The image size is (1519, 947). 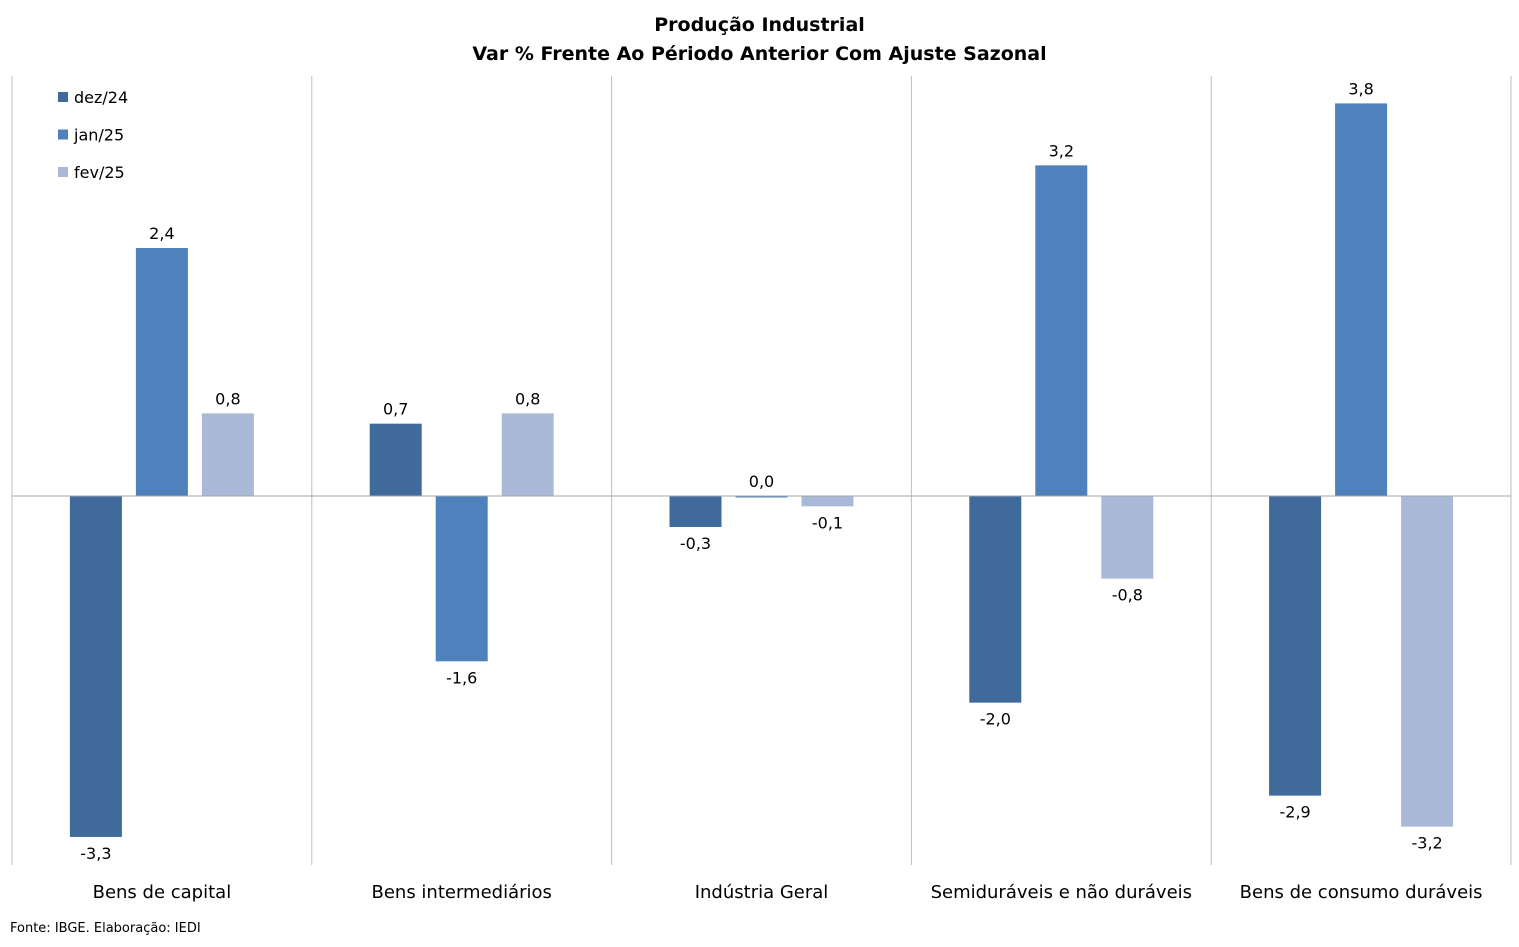 I want to click on x-tick-label: Indústria Geral, so click(x=762, y=892).